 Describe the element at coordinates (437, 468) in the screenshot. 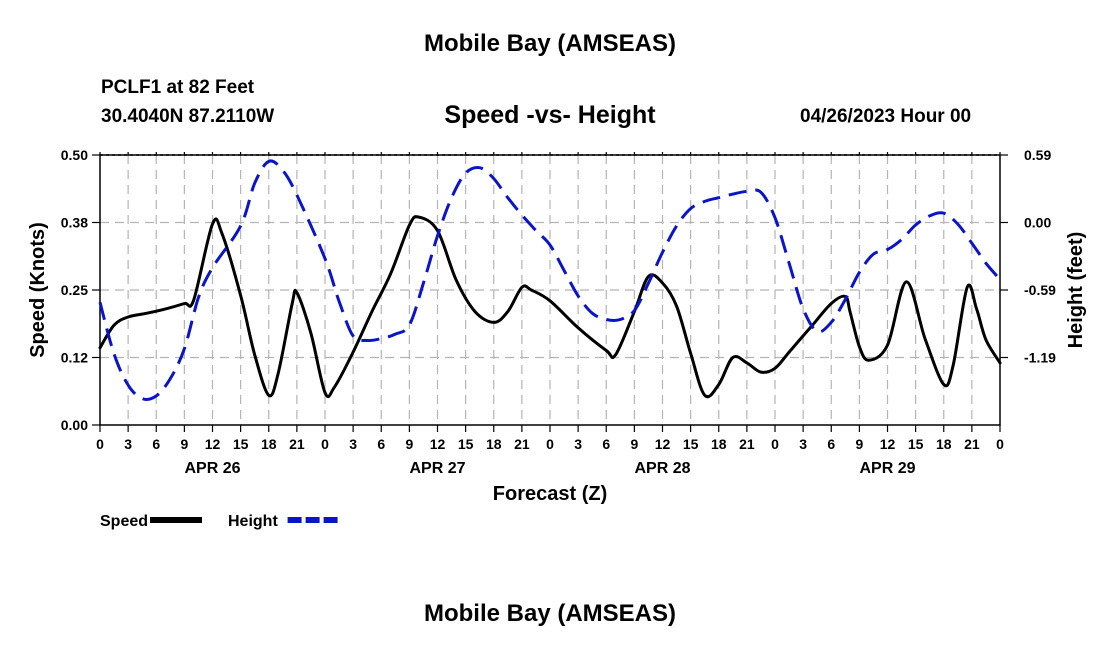

I see `date-label: APR 27` at that location.